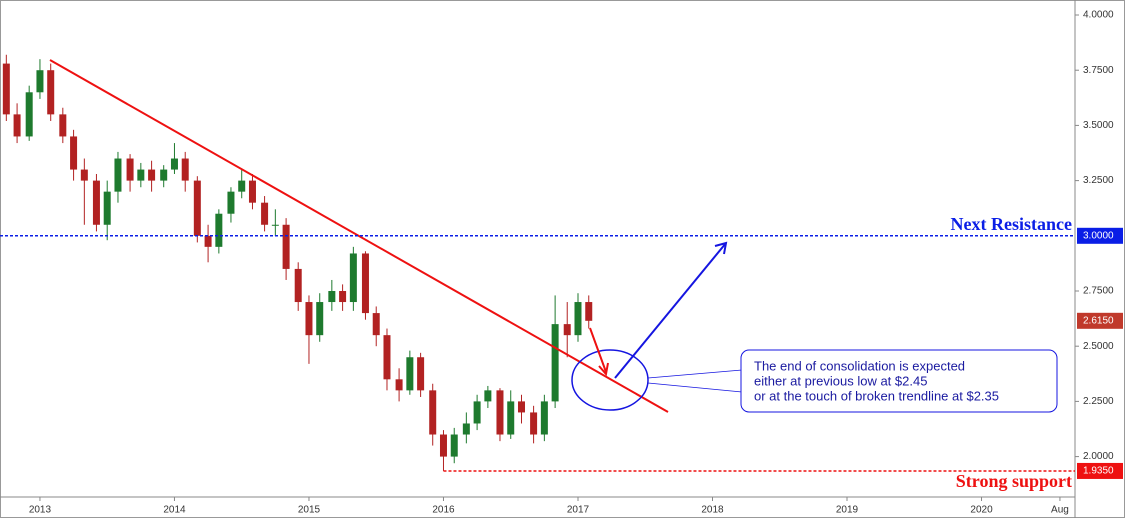 Image resolution: width=1125 pixels, height=518 pixels. I want to click on x-tick-label: Aug, so click(1060, 510).